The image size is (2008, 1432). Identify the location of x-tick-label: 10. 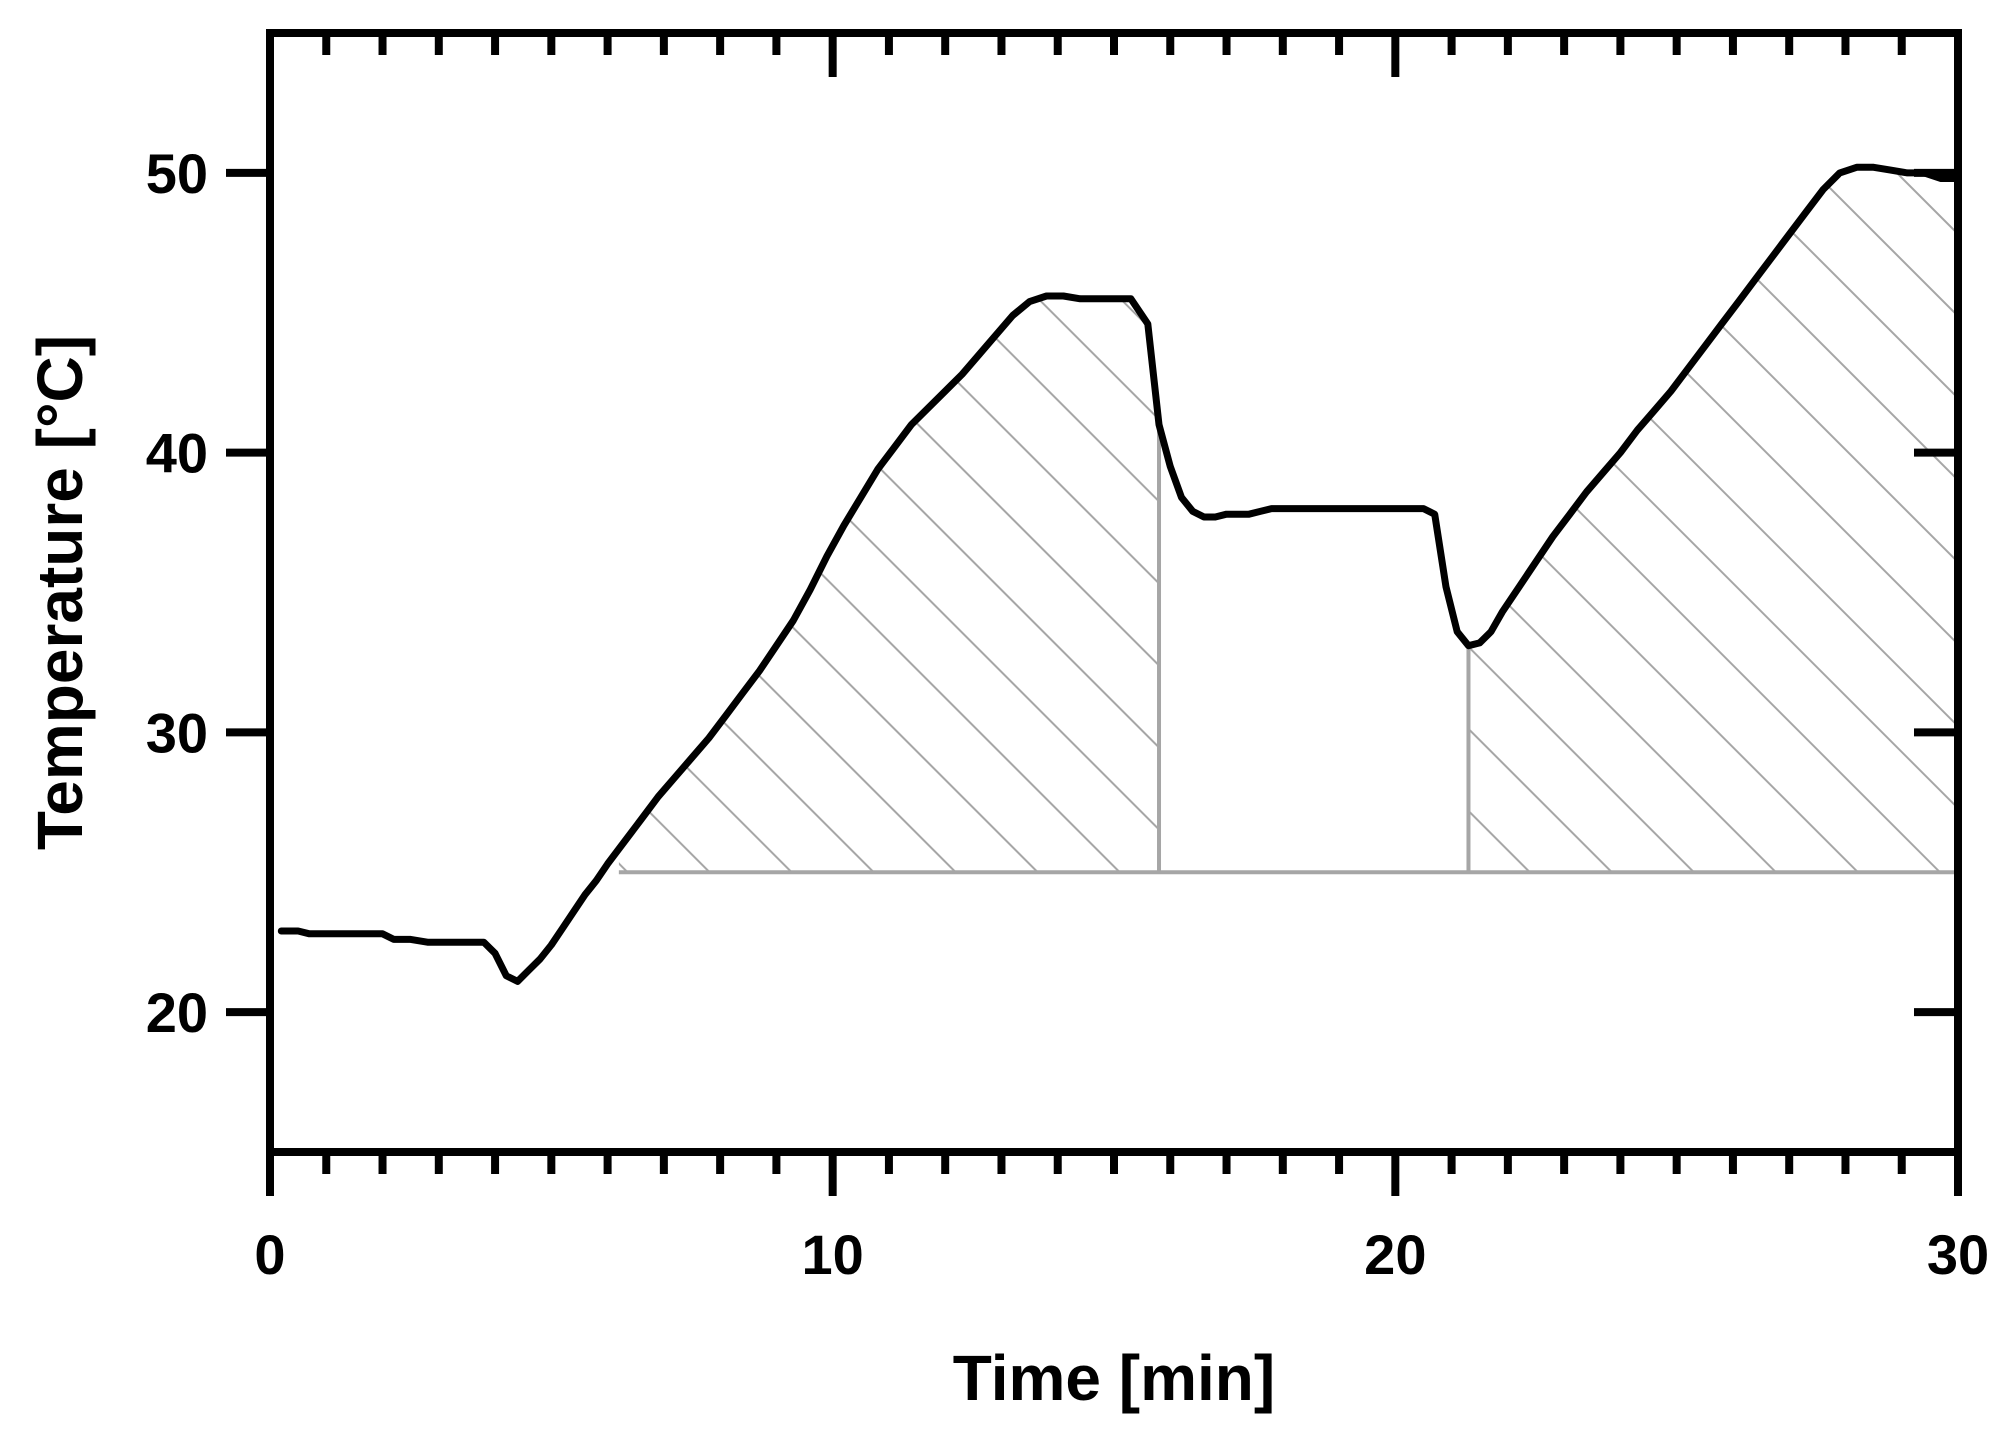
(833, 1254).